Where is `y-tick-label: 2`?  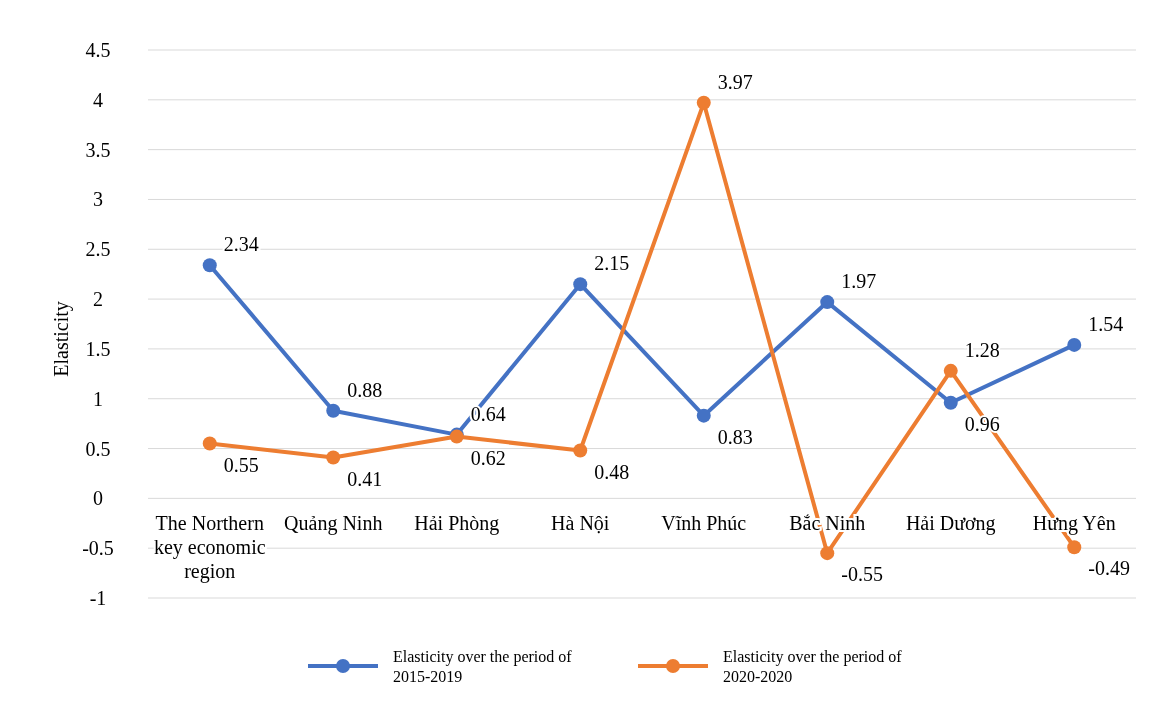
y-tick-label: 2 is located at coordinates (98, 299).